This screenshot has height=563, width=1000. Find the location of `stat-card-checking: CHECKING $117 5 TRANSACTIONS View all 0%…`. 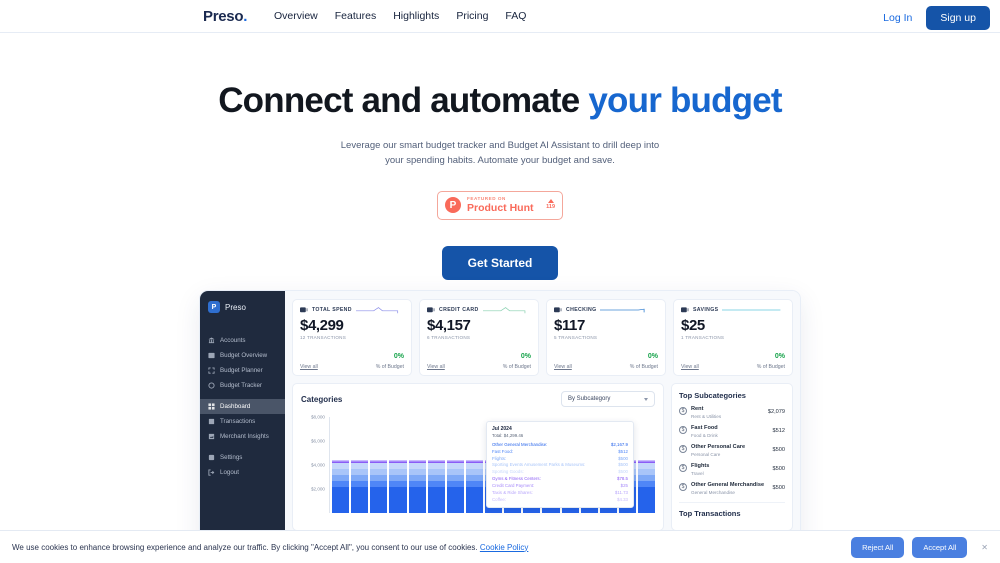

stat-card-checking: CHECKING $117 5 TRANSACTIONS View all 0%… is located at coordinates (606, 337).